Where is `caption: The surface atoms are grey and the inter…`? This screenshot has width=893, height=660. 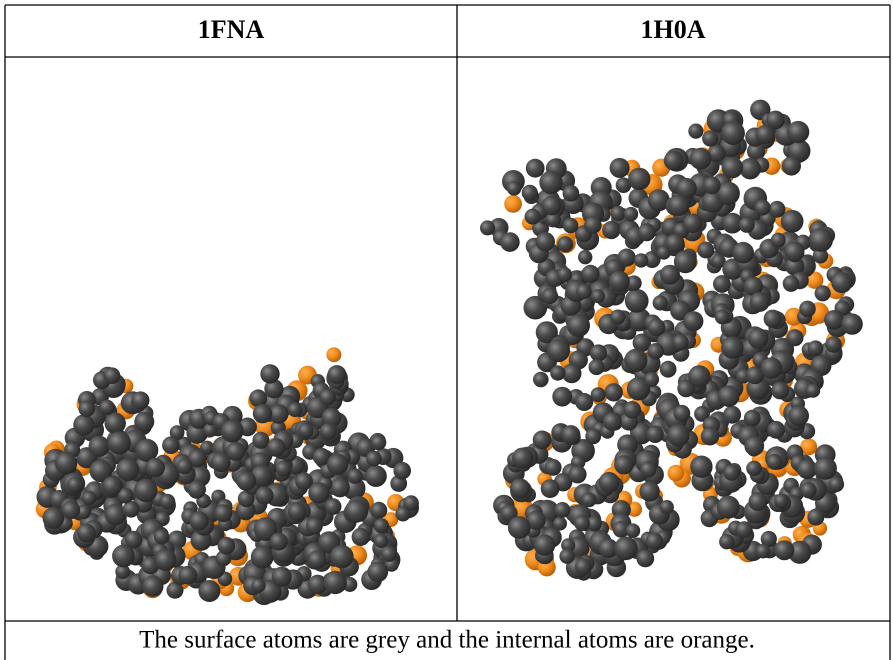 caption: The surface atoms are grey and the inter… is located at coordinates (447, 640).